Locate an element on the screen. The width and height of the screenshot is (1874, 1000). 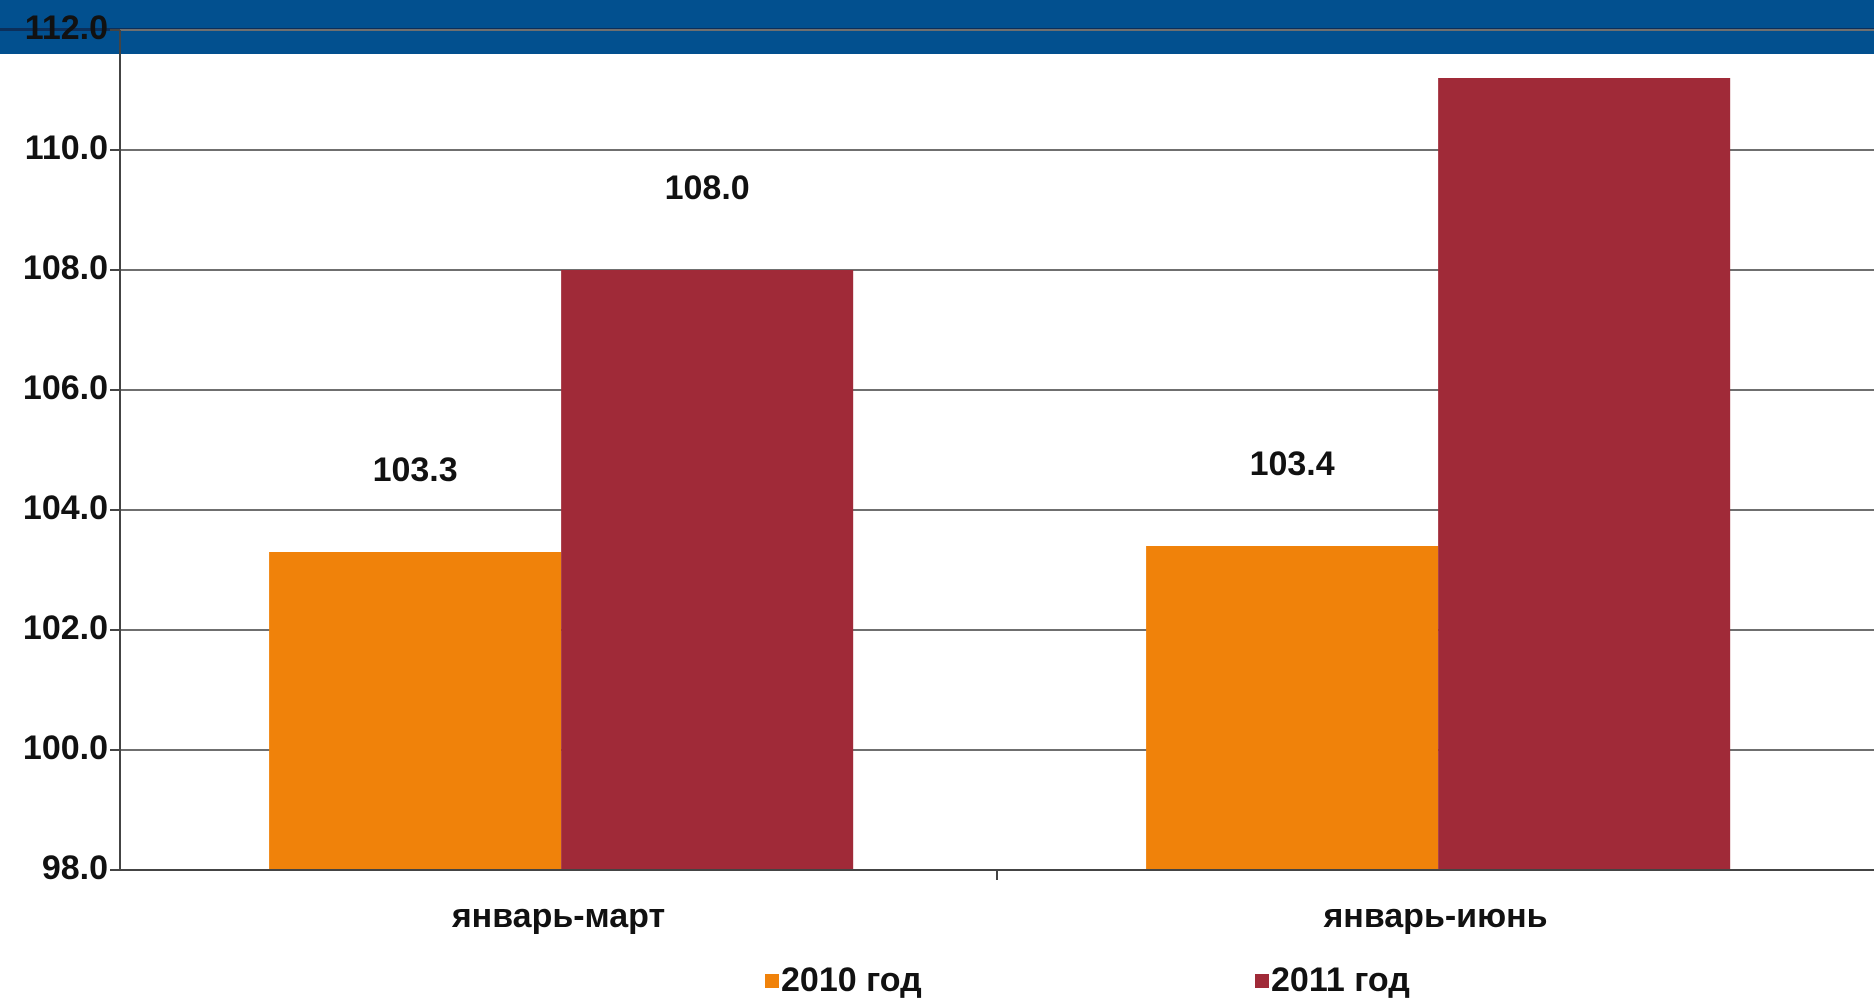
legend-label: 2011 год is located at coordinates (1340, 980).